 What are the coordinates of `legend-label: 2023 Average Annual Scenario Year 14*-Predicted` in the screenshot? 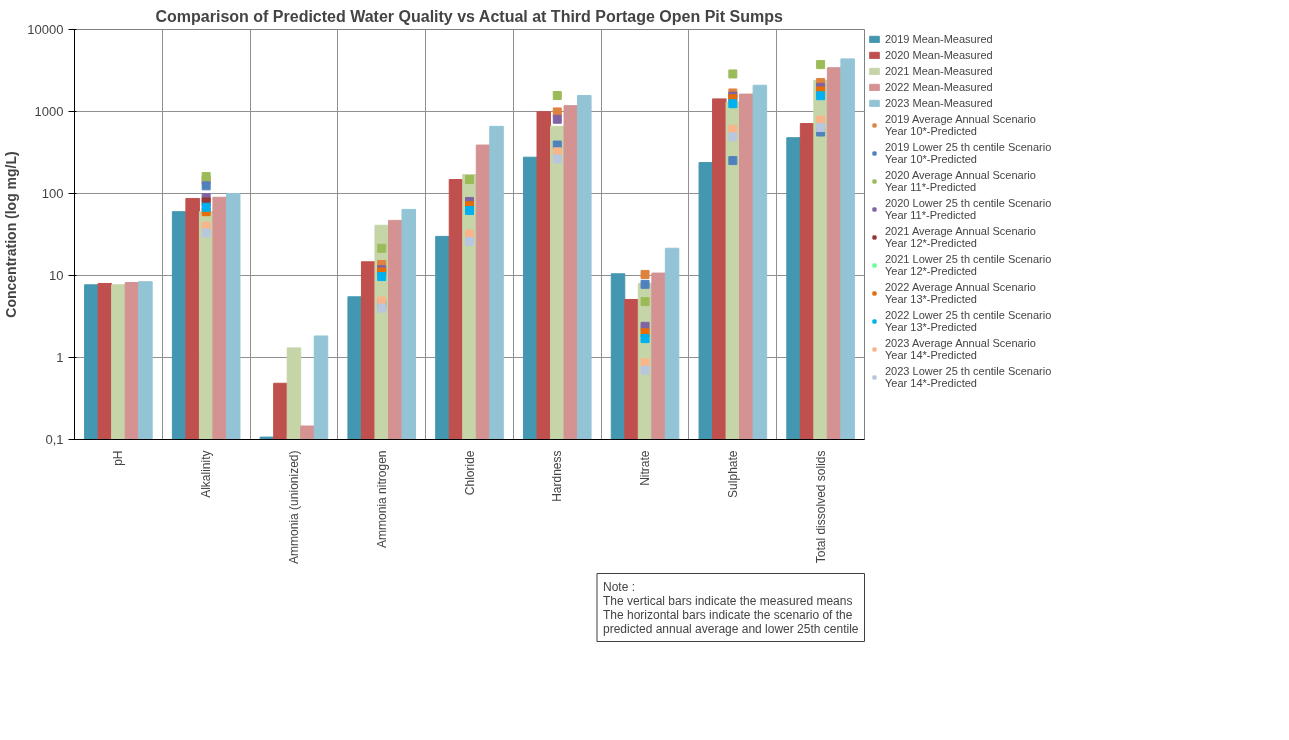 It's located at (960, 349).